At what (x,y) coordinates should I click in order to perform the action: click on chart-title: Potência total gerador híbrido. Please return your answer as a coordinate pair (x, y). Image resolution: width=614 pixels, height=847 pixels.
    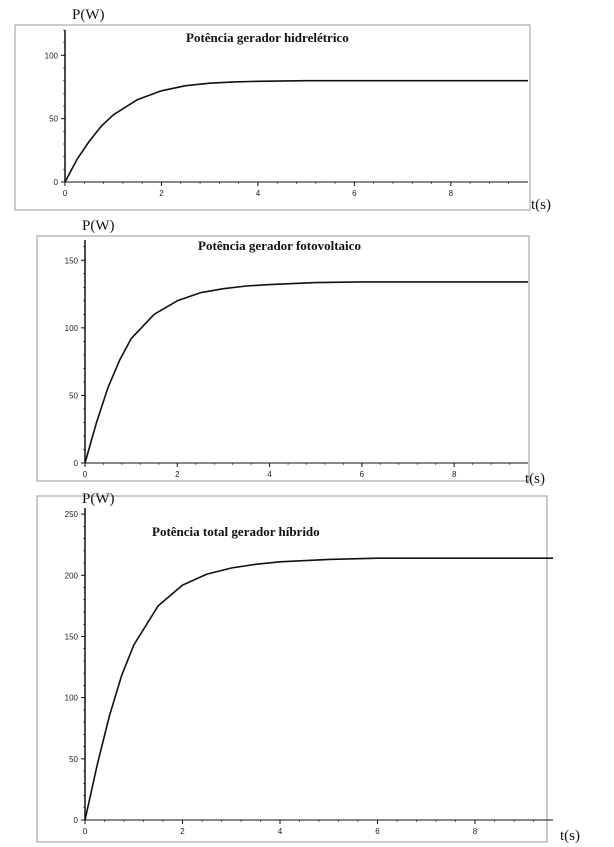
    Looking at the image, I should click on (236, 531).